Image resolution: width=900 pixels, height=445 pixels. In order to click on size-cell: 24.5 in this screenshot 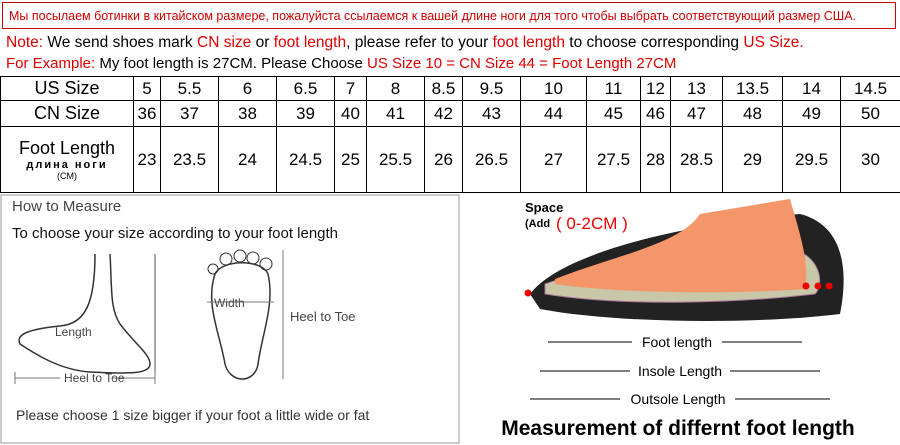, I will do `click(305, 159)`.